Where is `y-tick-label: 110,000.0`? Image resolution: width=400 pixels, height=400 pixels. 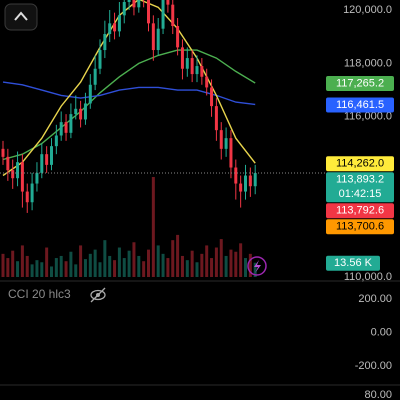
y-tick-label: 110,000.0 is located at coordinates (368, 277).